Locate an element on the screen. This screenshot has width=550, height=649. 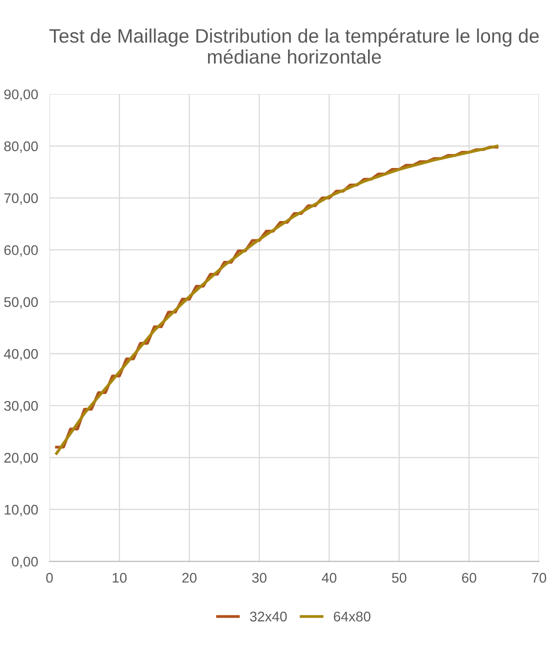
y-tick-label: 90,00 is located at coordinates (21, 95).